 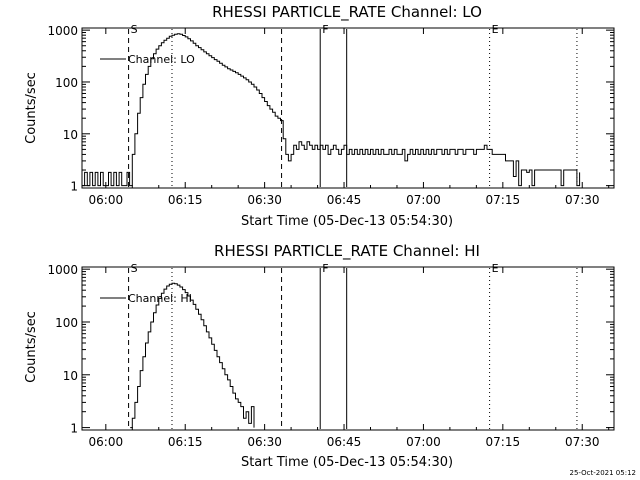 I want to click on x-axis-label-hi: Start Time (05-Dec-13 05:54:30), so click(x=347, y=462).